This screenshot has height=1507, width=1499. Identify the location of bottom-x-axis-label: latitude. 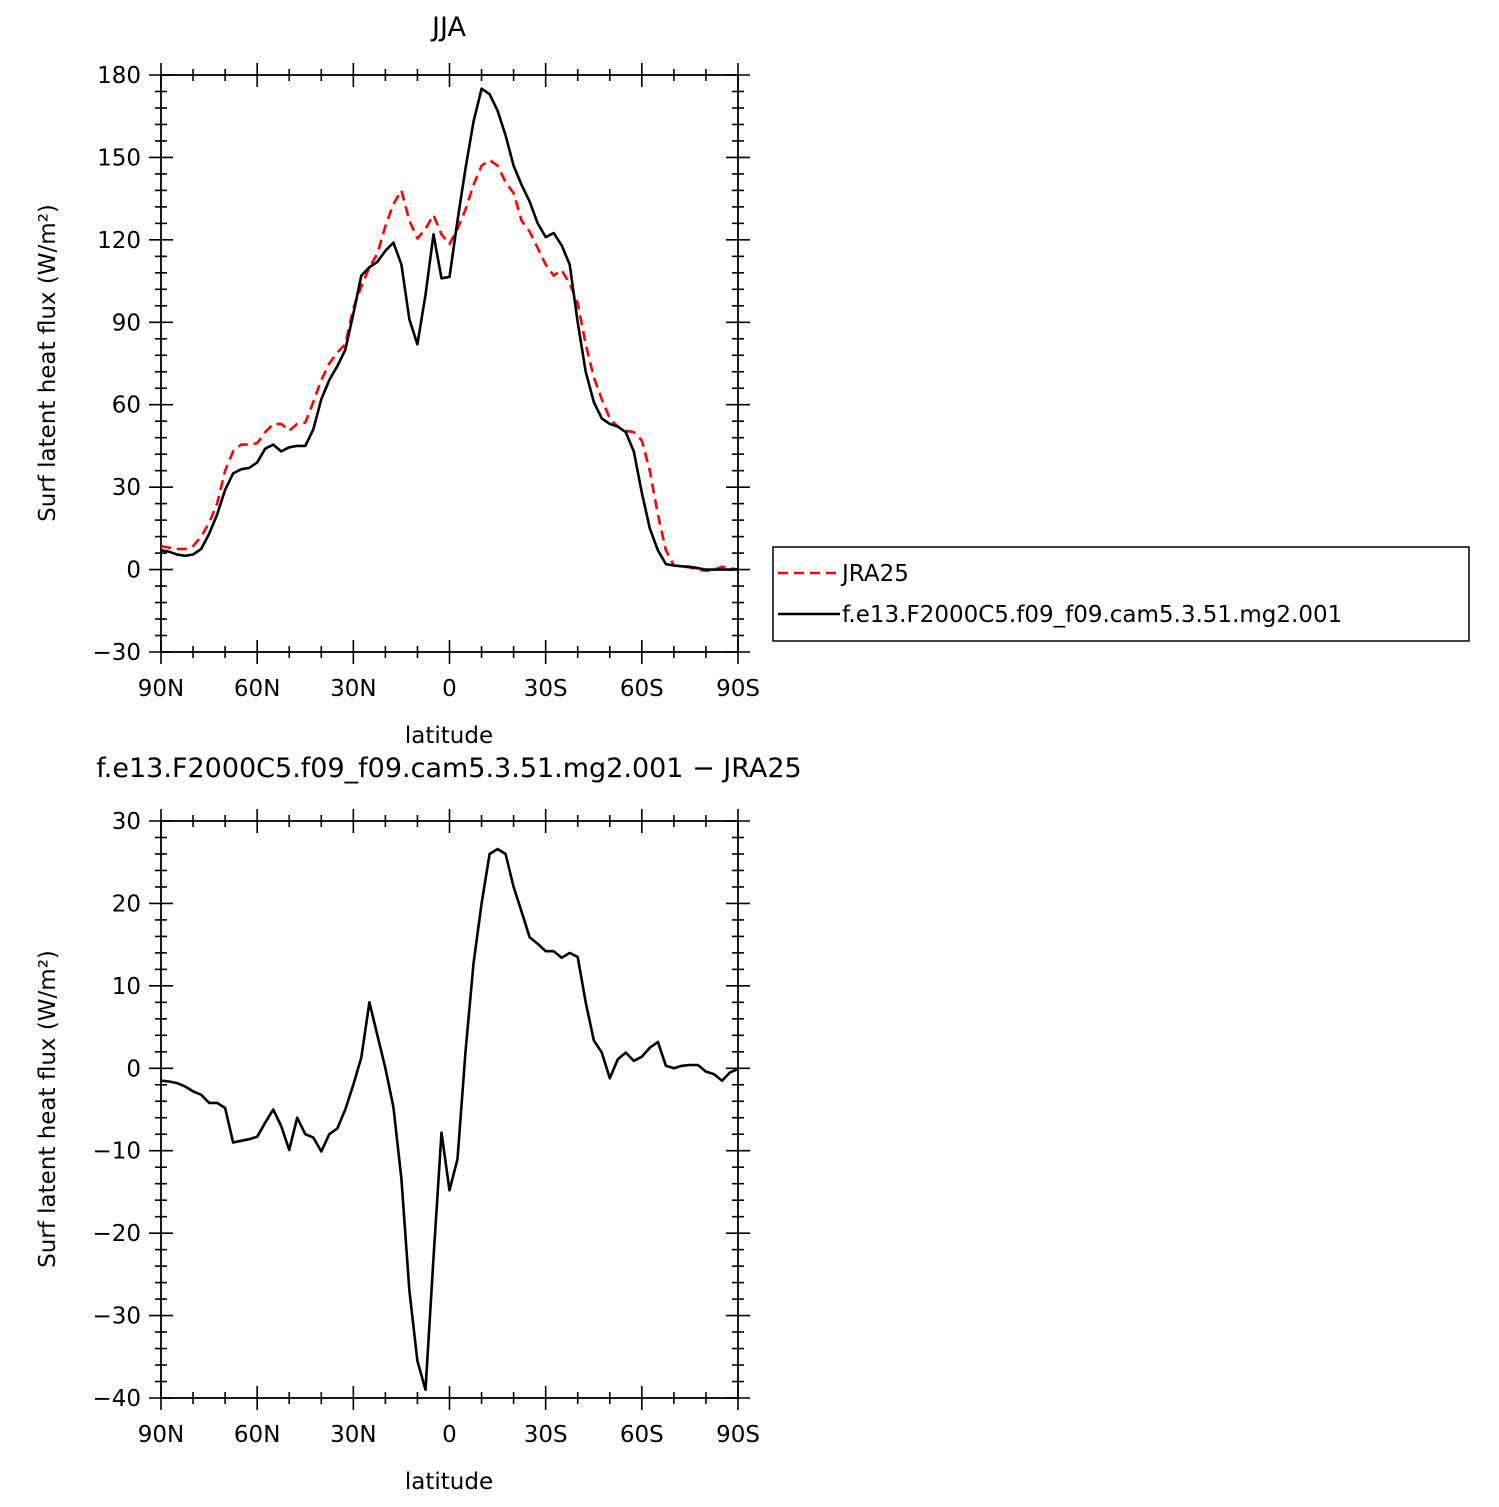
(449, 1482).